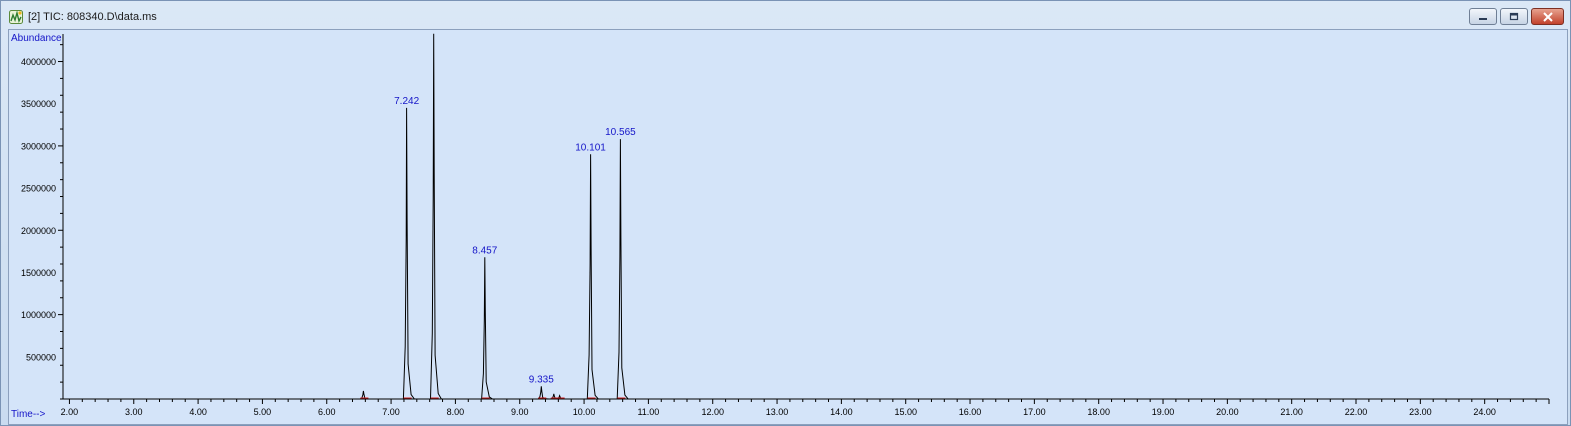 This screenshot has height=426, width=1571. I want to click on x-tick-label: 24.00, so click(1484, 412).